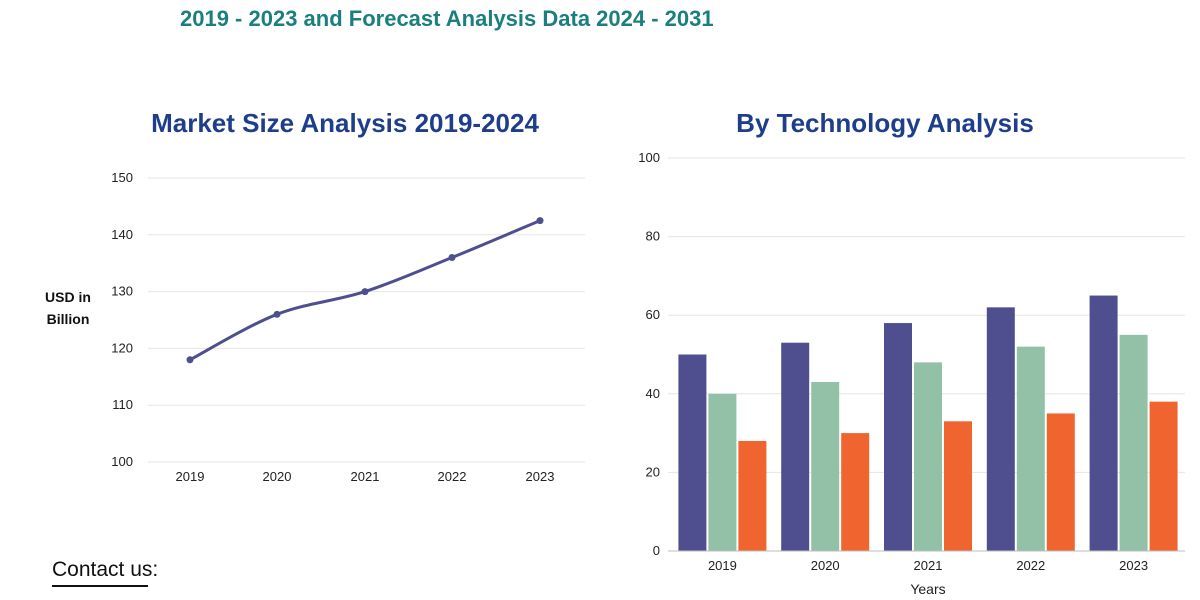  I want to click on contact-underline, so click(100, 586).